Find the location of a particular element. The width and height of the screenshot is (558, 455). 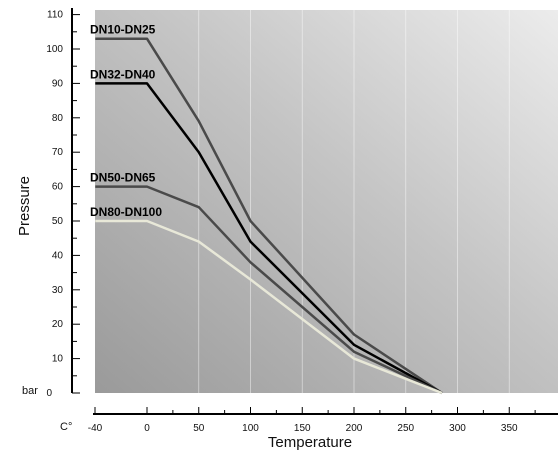

y-tick-label: 10 is located at coordinates (58, 359).